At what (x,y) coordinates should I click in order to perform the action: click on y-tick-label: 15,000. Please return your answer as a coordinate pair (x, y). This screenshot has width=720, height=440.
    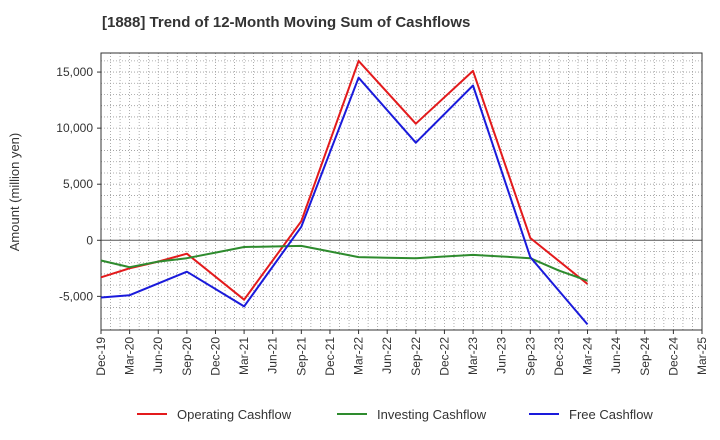
    Looking at the image, I should click on (74, 72).